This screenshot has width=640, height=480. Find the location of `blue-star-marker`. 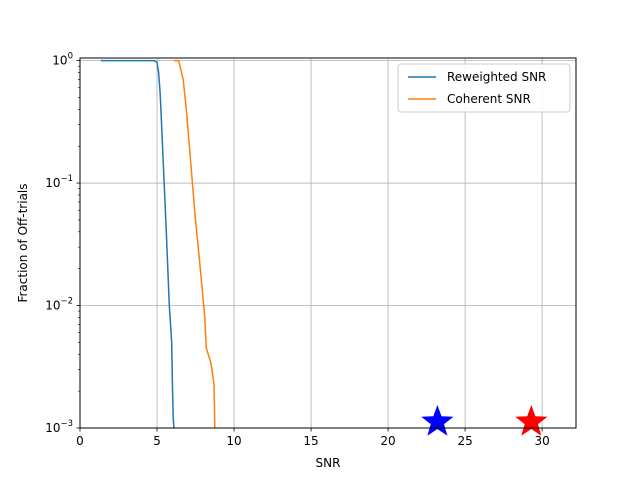

blue-star-marker is located at coordinates (437, 420).